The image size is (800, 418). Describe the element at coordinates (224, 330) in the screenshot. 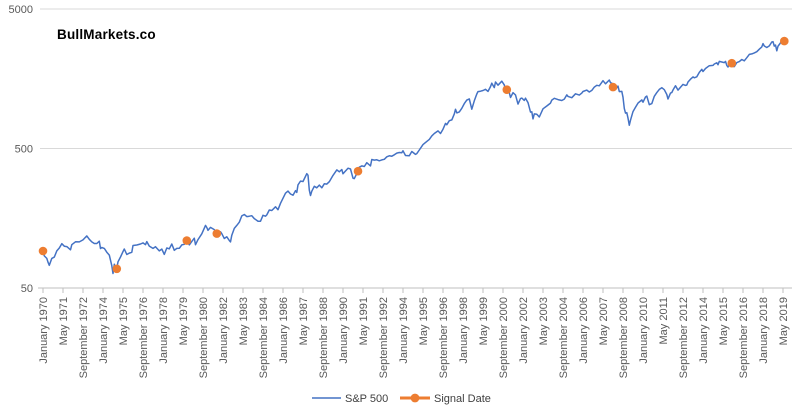

I see `x-axis-label: January 1982` at that location.